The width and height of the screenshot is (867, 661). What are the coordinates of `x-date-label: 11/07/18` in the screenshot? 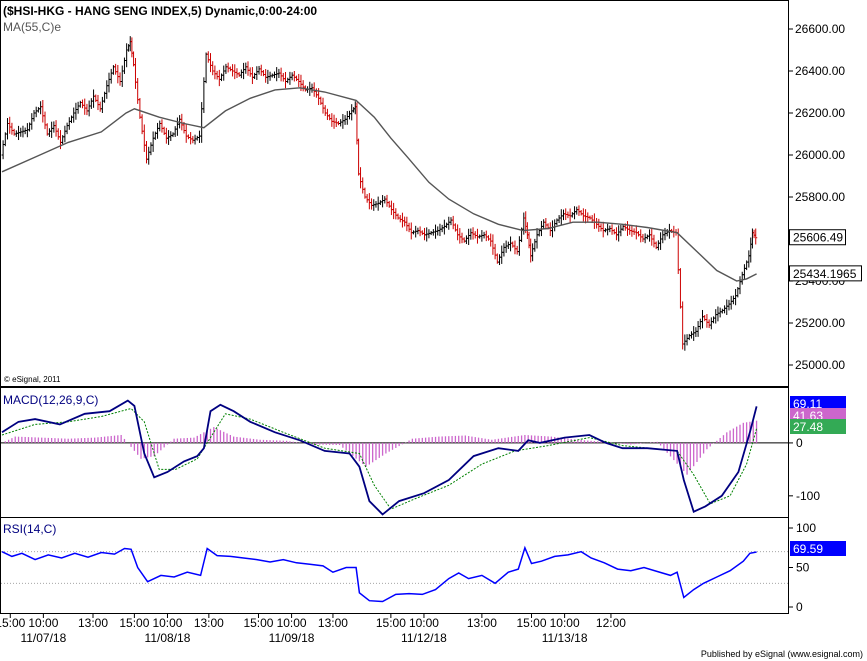 It's located at (43, 638).